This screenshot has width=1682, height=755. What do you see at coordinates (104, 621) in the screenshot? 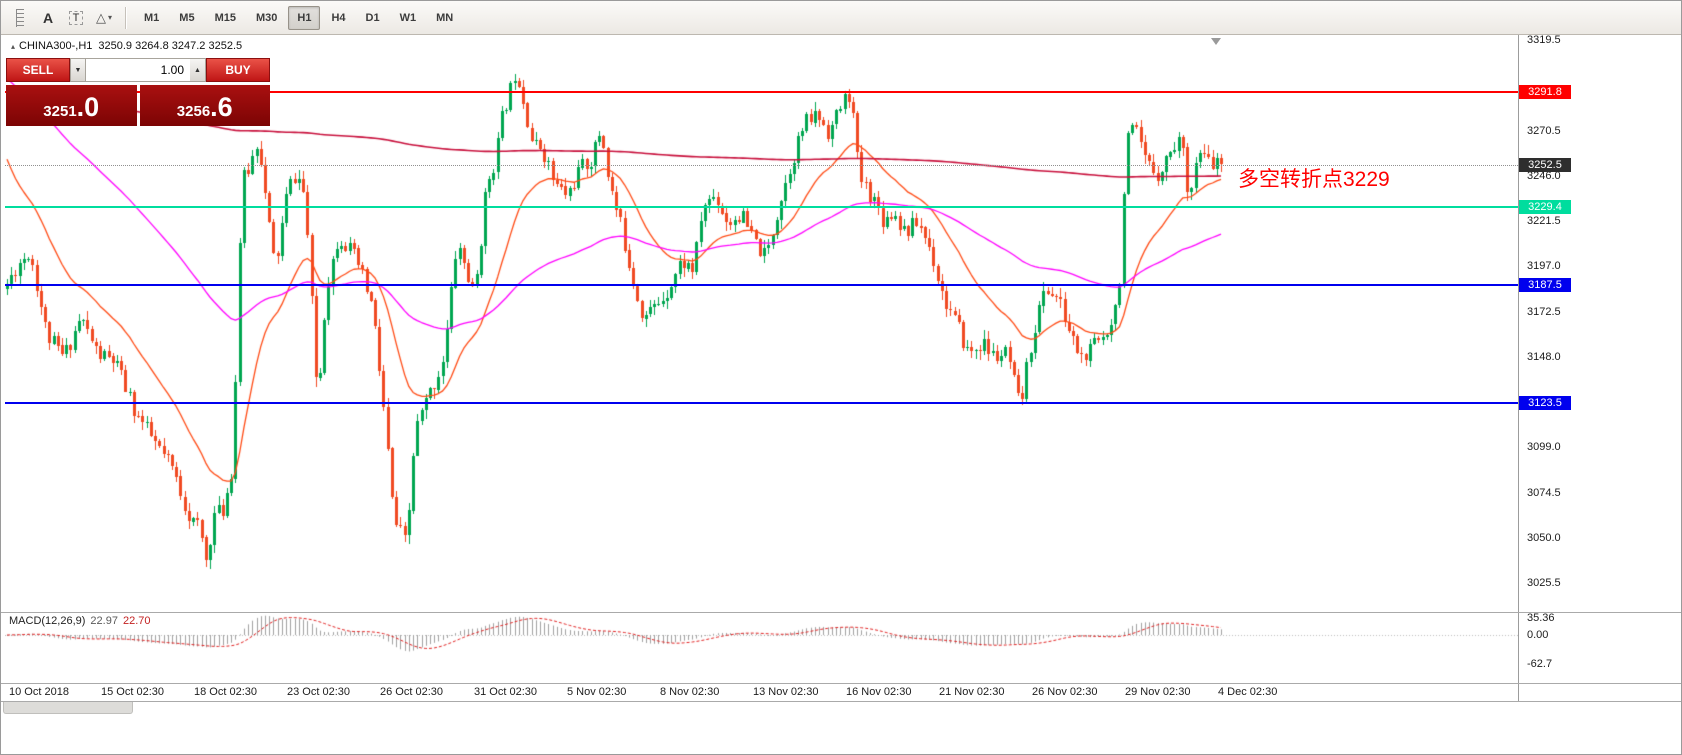
I see `macd-value: 22.97` at bounding box center [104, 621].